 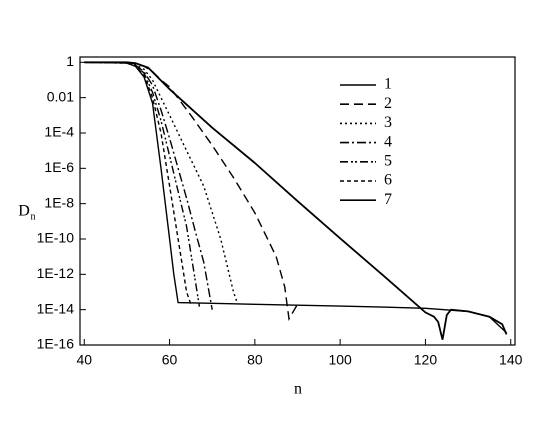 I want to click on x-tick-label: 60, so click(x=170, y=360).